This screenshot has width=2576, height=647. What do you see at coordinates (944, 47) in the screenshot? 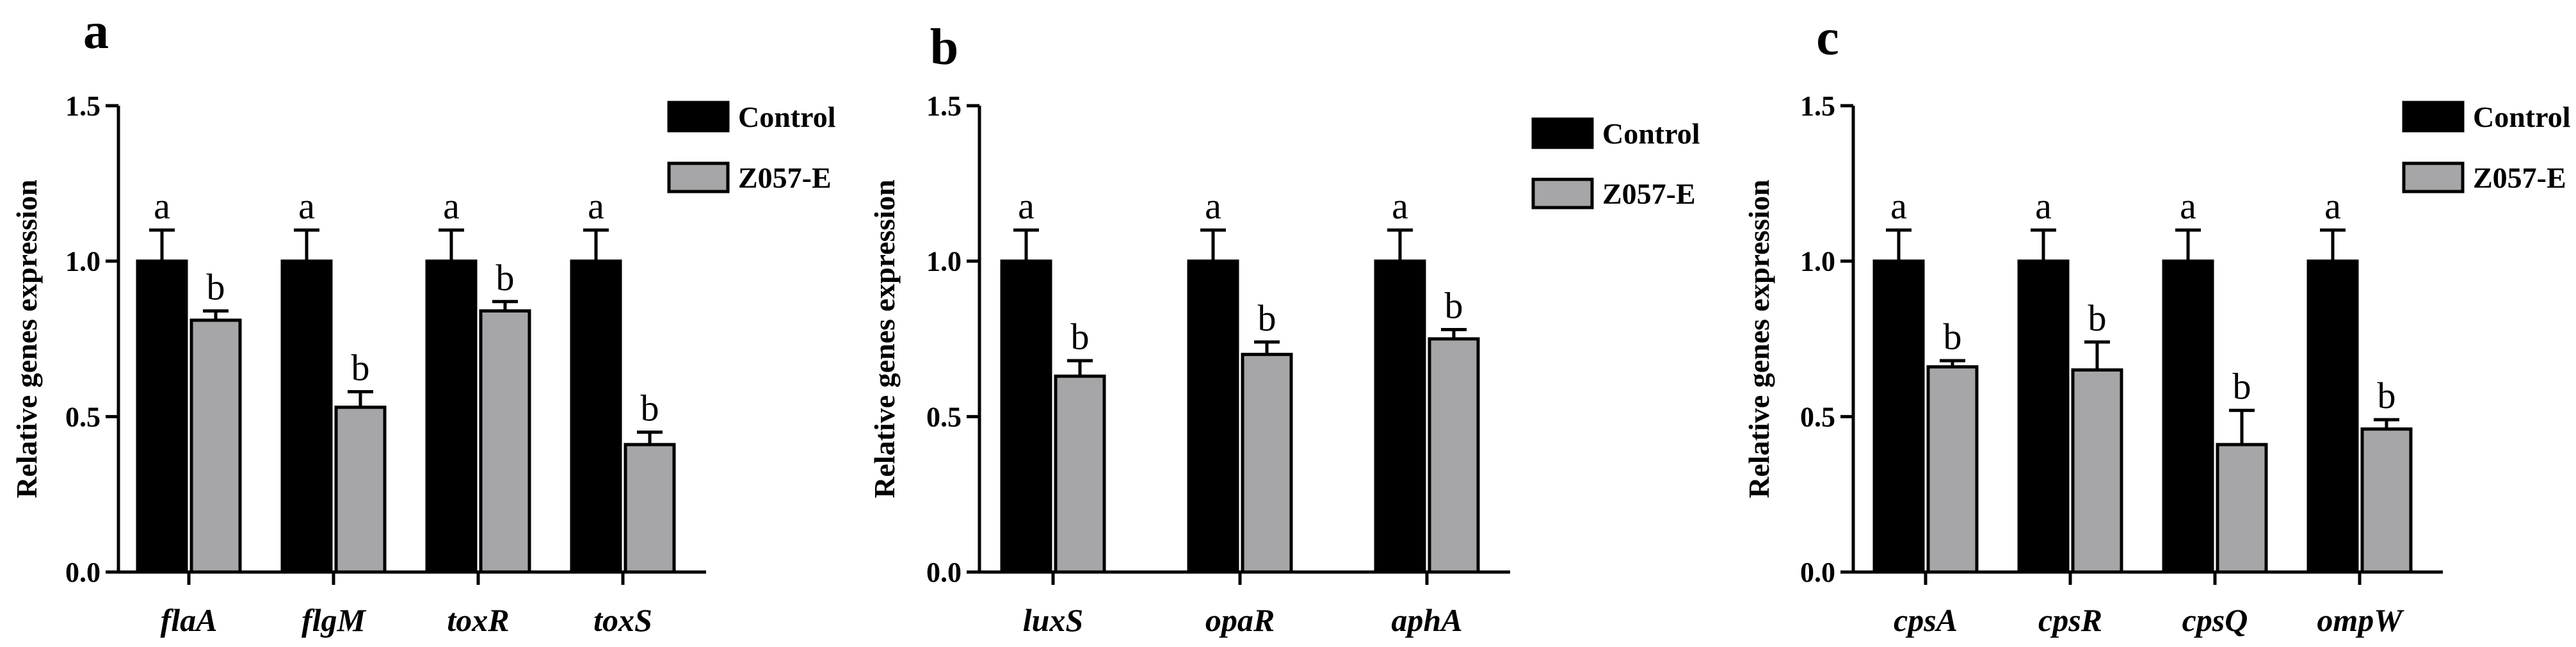
I see `panel-letter: b` at bounding box center [944, 47].